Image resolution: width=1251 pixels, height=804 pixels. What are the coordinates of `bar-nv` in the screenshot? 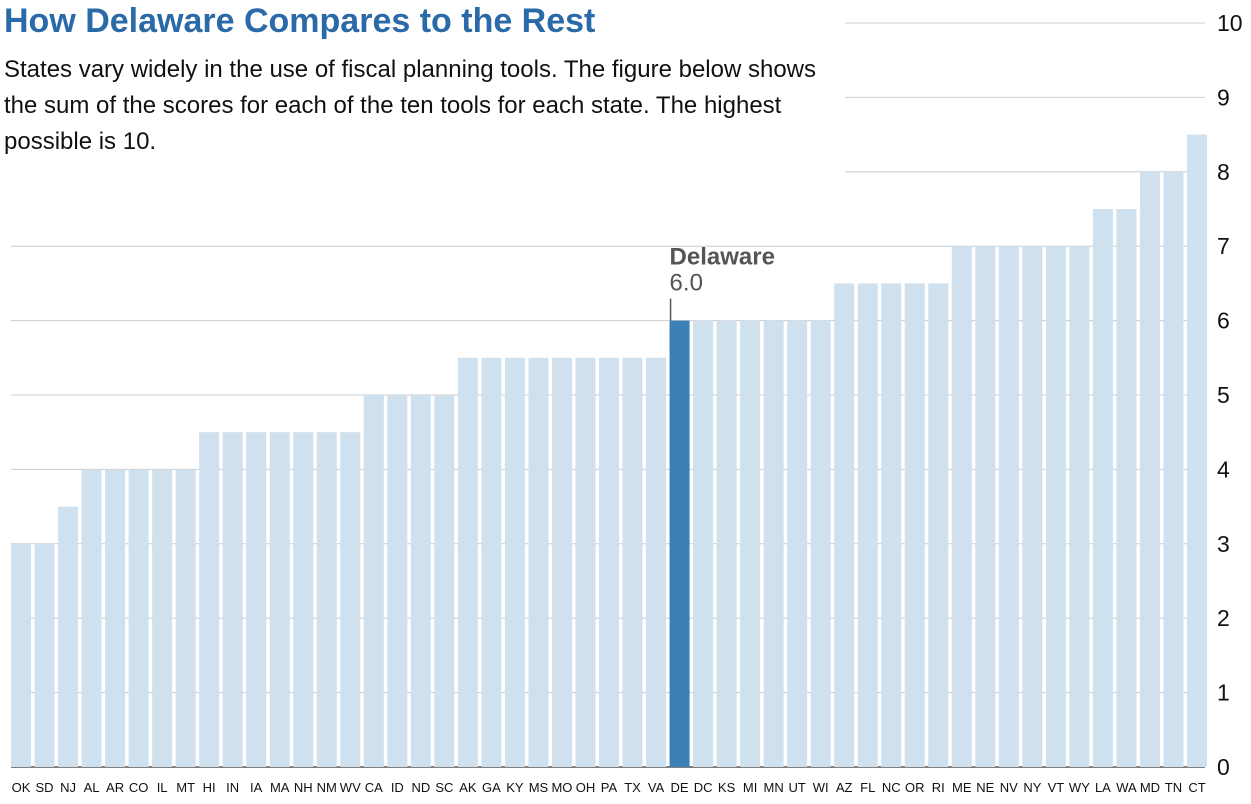 It's located at (1008, 506).